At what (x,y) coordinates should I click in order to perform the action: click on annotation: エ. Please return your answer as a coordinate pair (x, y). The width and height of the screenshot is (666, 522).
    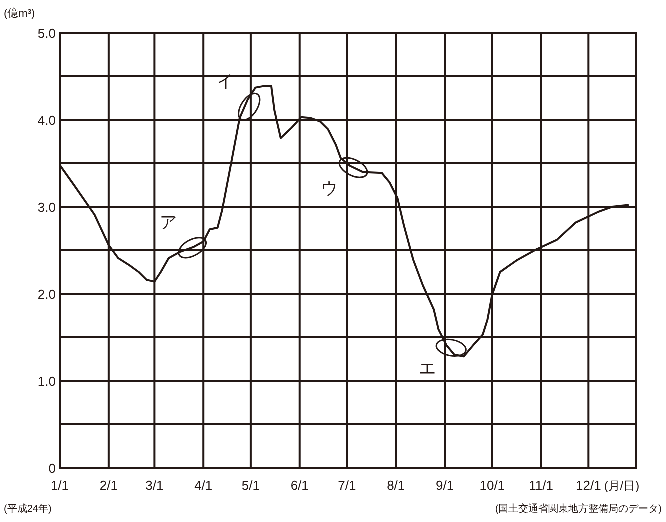
    Looking at the image, I should click on (427, 368).